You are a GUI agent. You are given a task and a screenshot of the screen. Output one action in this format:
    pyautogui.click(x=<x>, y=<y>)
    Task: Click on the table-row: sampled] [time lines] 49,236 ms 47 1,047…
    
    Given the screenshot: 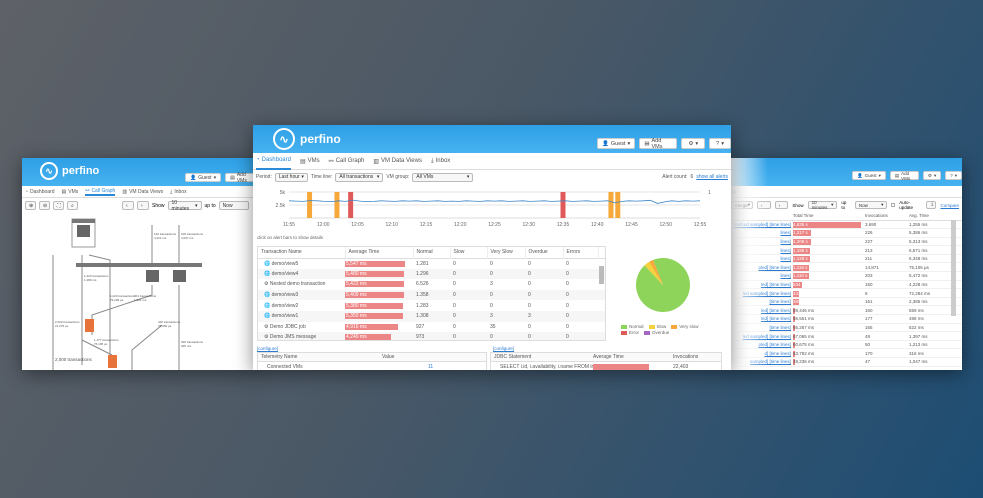 What is the action you would take?
    pyautogui.click(x=845, y=362)
    